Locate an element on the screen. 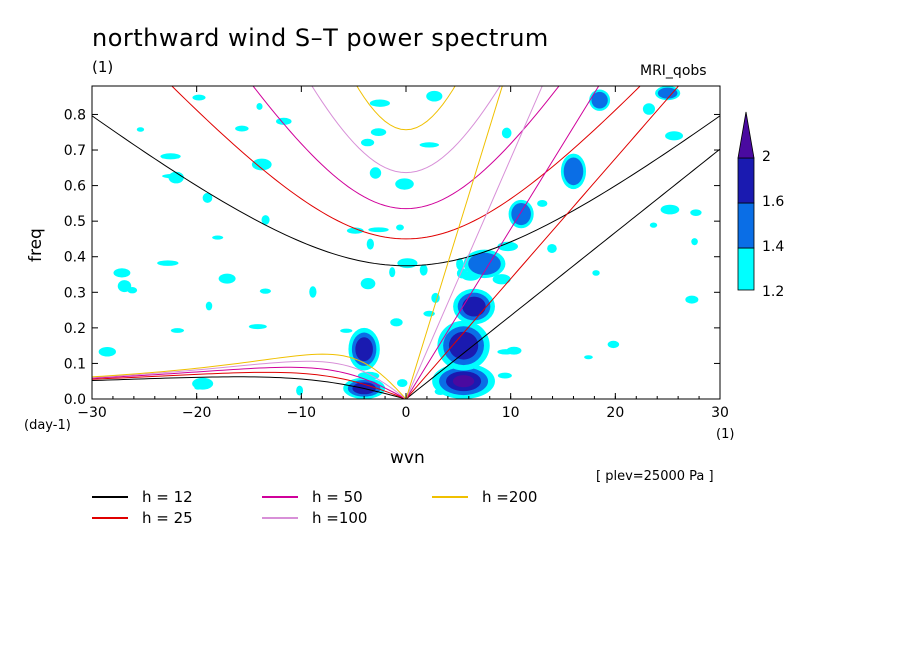 This screenshot has width=904, height=654. rossby-curve-h50 is located at coordinates (249, 382).